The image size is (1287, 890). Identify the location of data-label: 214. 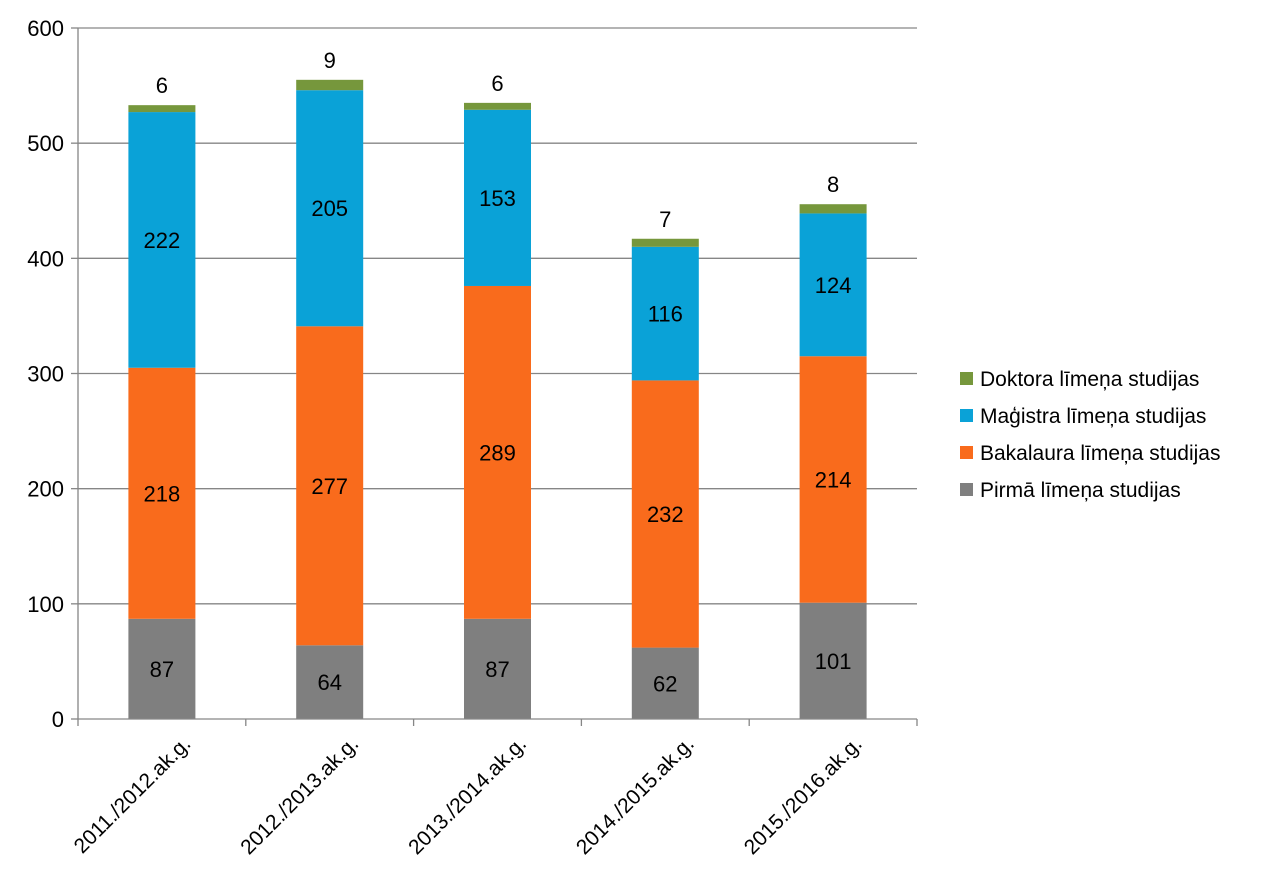
(833, 479).